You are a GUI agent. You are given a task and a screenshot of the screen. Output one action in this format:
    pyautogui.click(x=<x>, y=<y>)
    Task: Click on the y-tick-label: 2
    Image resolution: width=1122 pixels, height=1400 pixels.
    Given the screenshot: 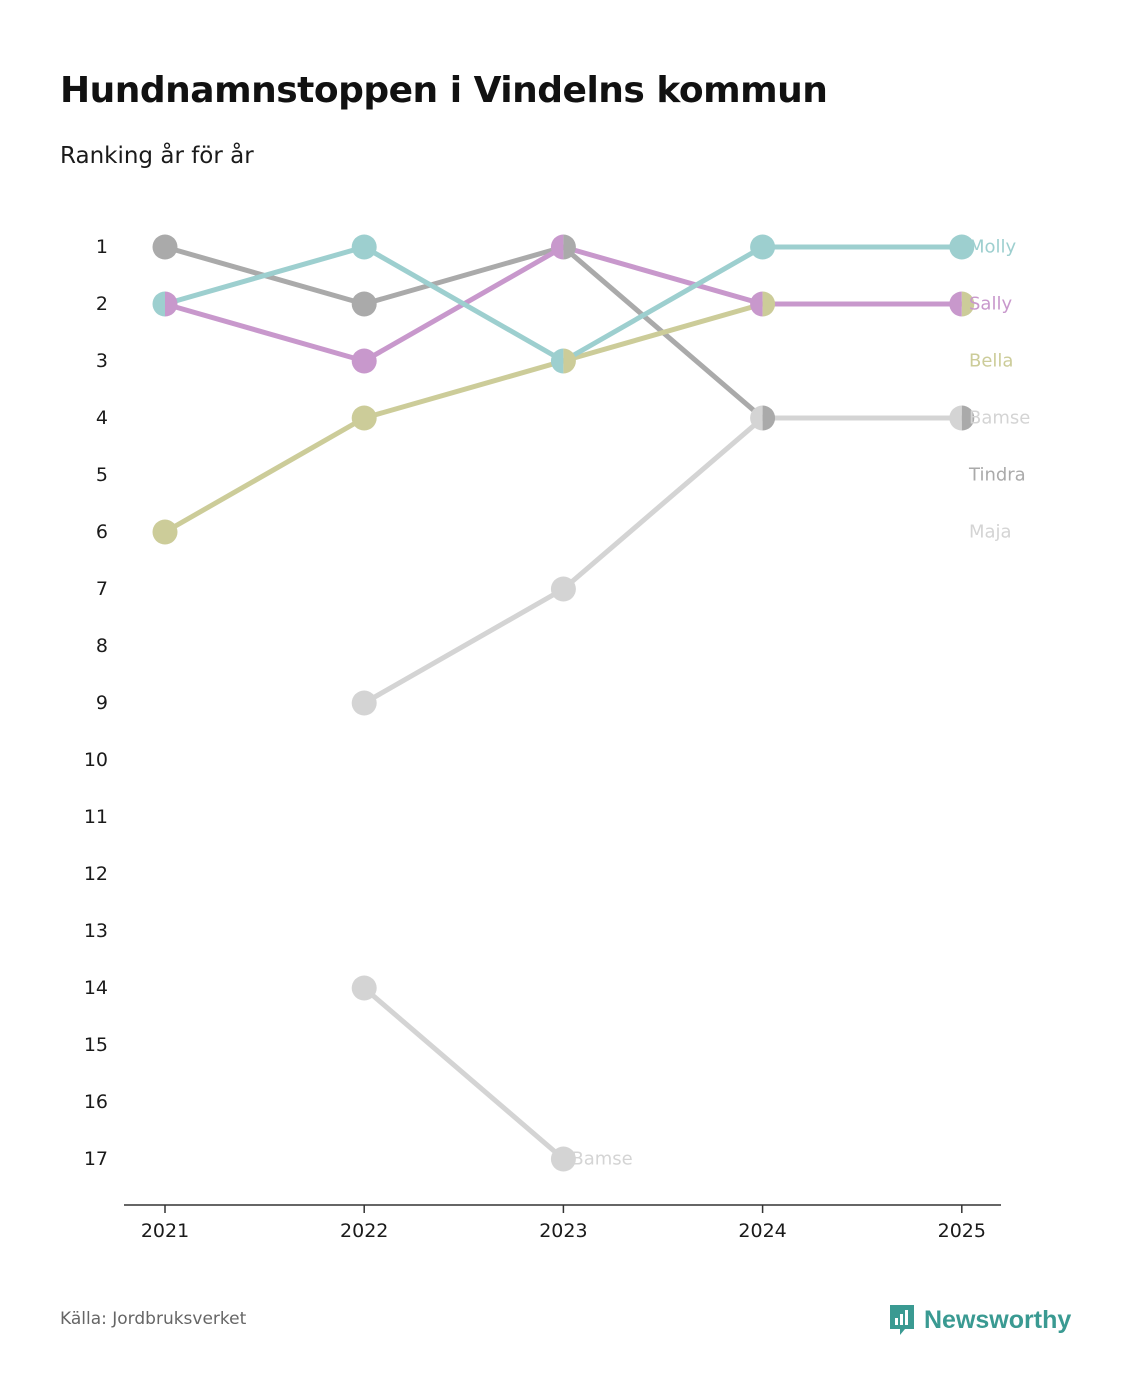 What is the action you would take?
    pyautogui.click(x=102, y=304)
    